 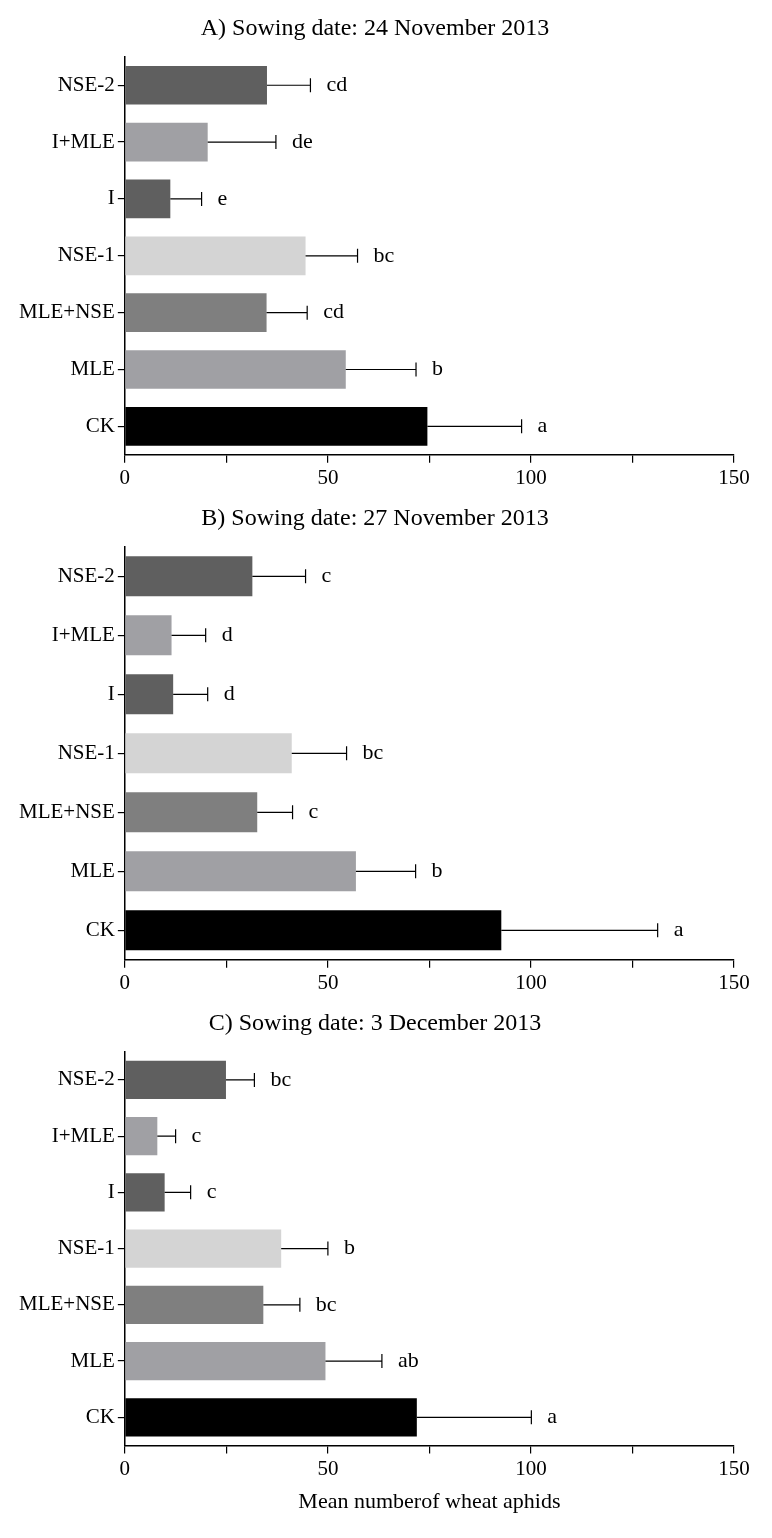 I want to click on annotation: ab, so click(x=408, y=1359).